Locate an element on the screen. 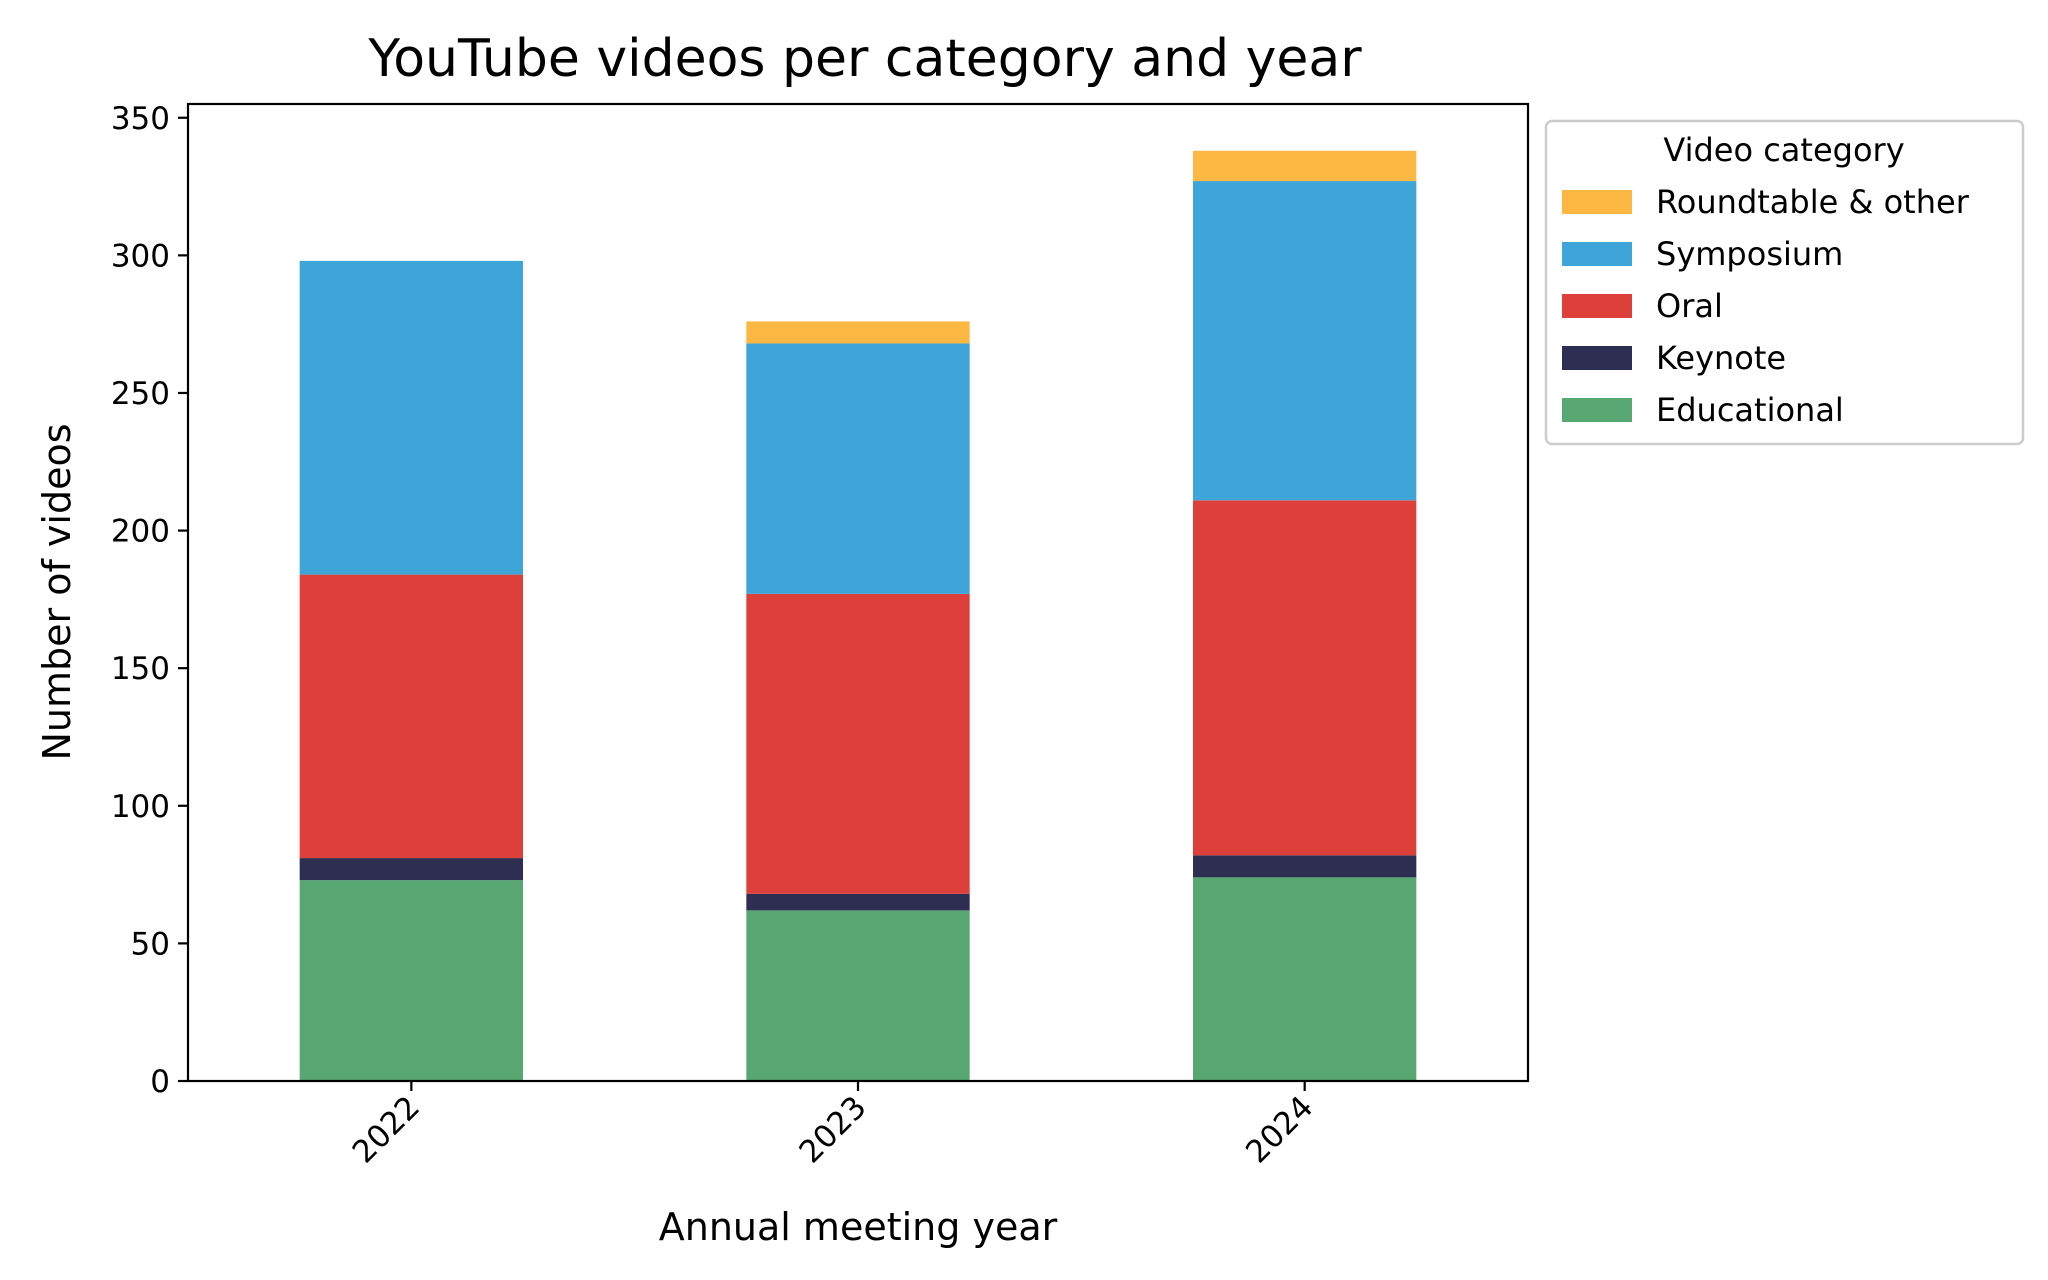 The image size is (2048, 1280). legend-label-symposium: Symposium is located at coordinates (1749, 254).